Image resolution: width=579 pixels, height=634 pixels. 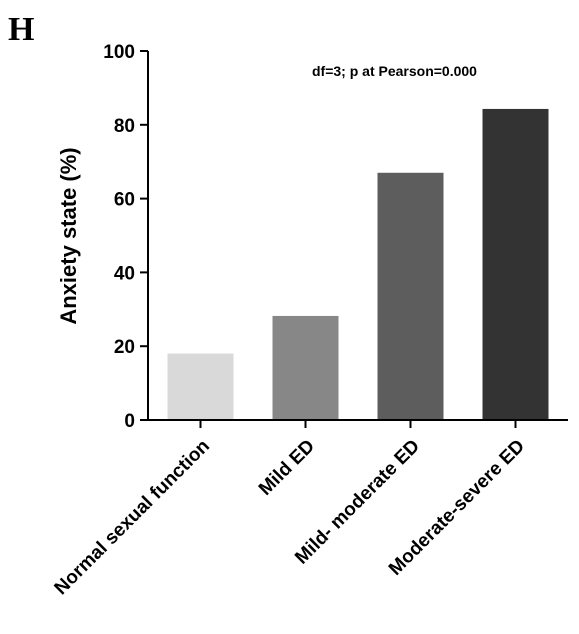 What do you see at coordinates (124, 273) in the screenshot?
I see `y-tick-label: 40` at bounding box center [124, 273].